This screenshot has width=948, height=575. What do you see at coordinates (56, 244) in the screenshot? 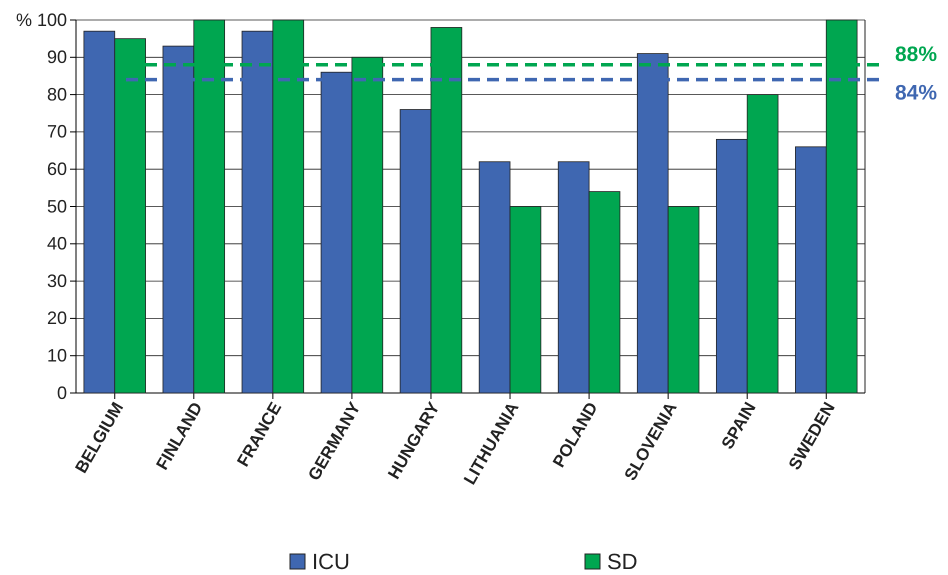
I see `y-tick-label: 40` at bounding box center [56, 244].